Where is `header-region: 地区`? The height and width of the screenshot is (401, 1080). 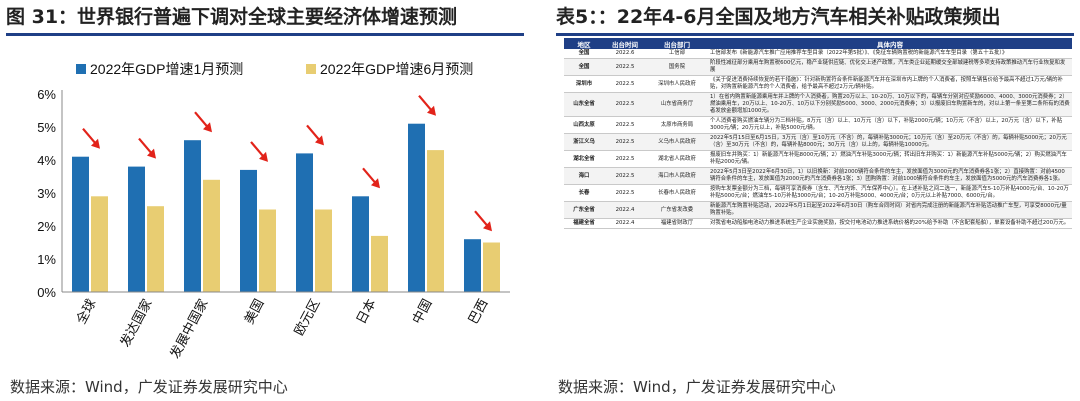
header-region: 地区 is located at coordinates (584, 43).